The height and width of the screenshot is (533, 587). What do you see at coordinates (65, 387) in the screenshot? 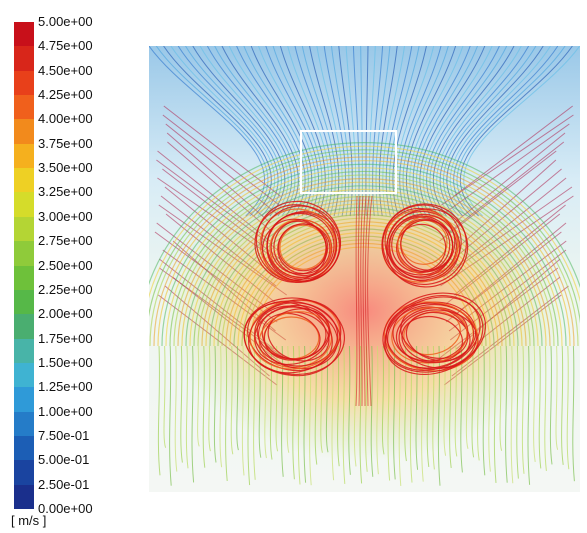
I see `legend-tick-label: 1.25e+00` at bounding box center [65, 387].